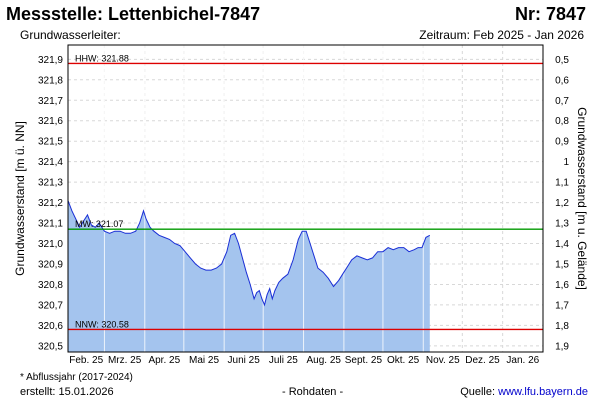  What do you see at coordinates (50, 183) in the screenshot?
I see `y-tick-label: 321,3` at bounding box center [50, 183].